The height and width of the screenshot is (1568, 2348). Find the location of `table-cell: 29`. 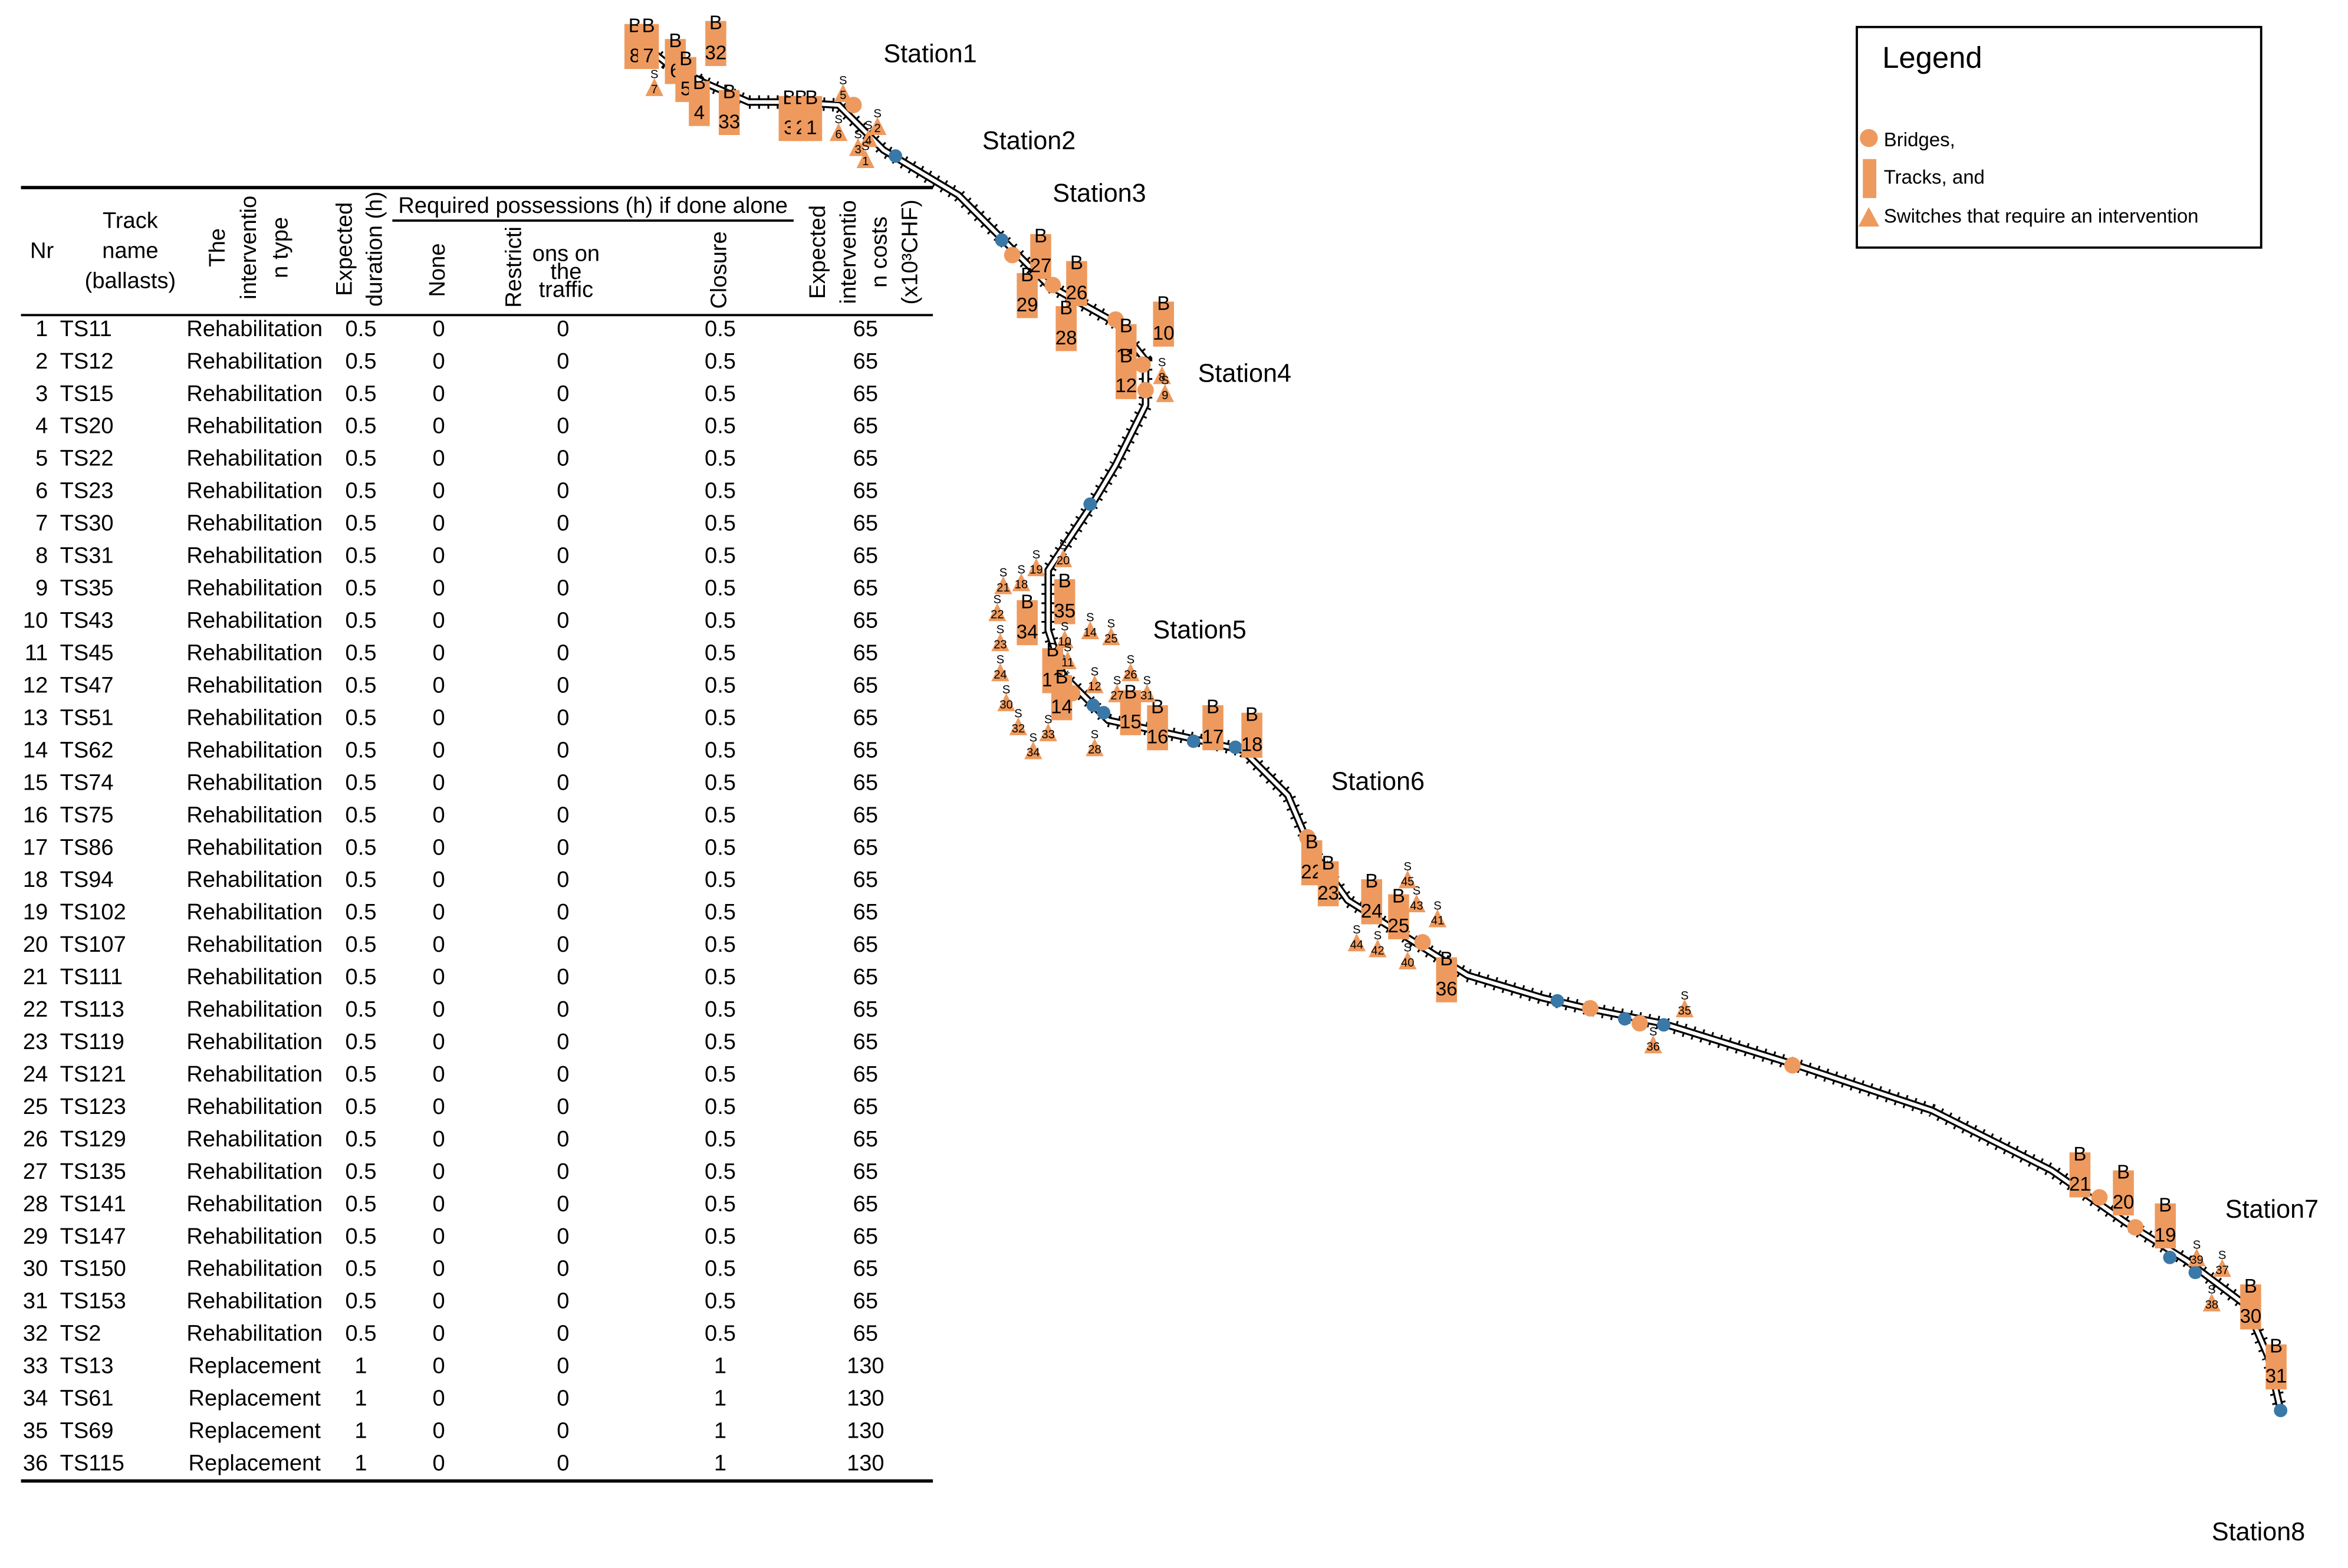

table-cell: 29 is located at coordinates (35, 1236).